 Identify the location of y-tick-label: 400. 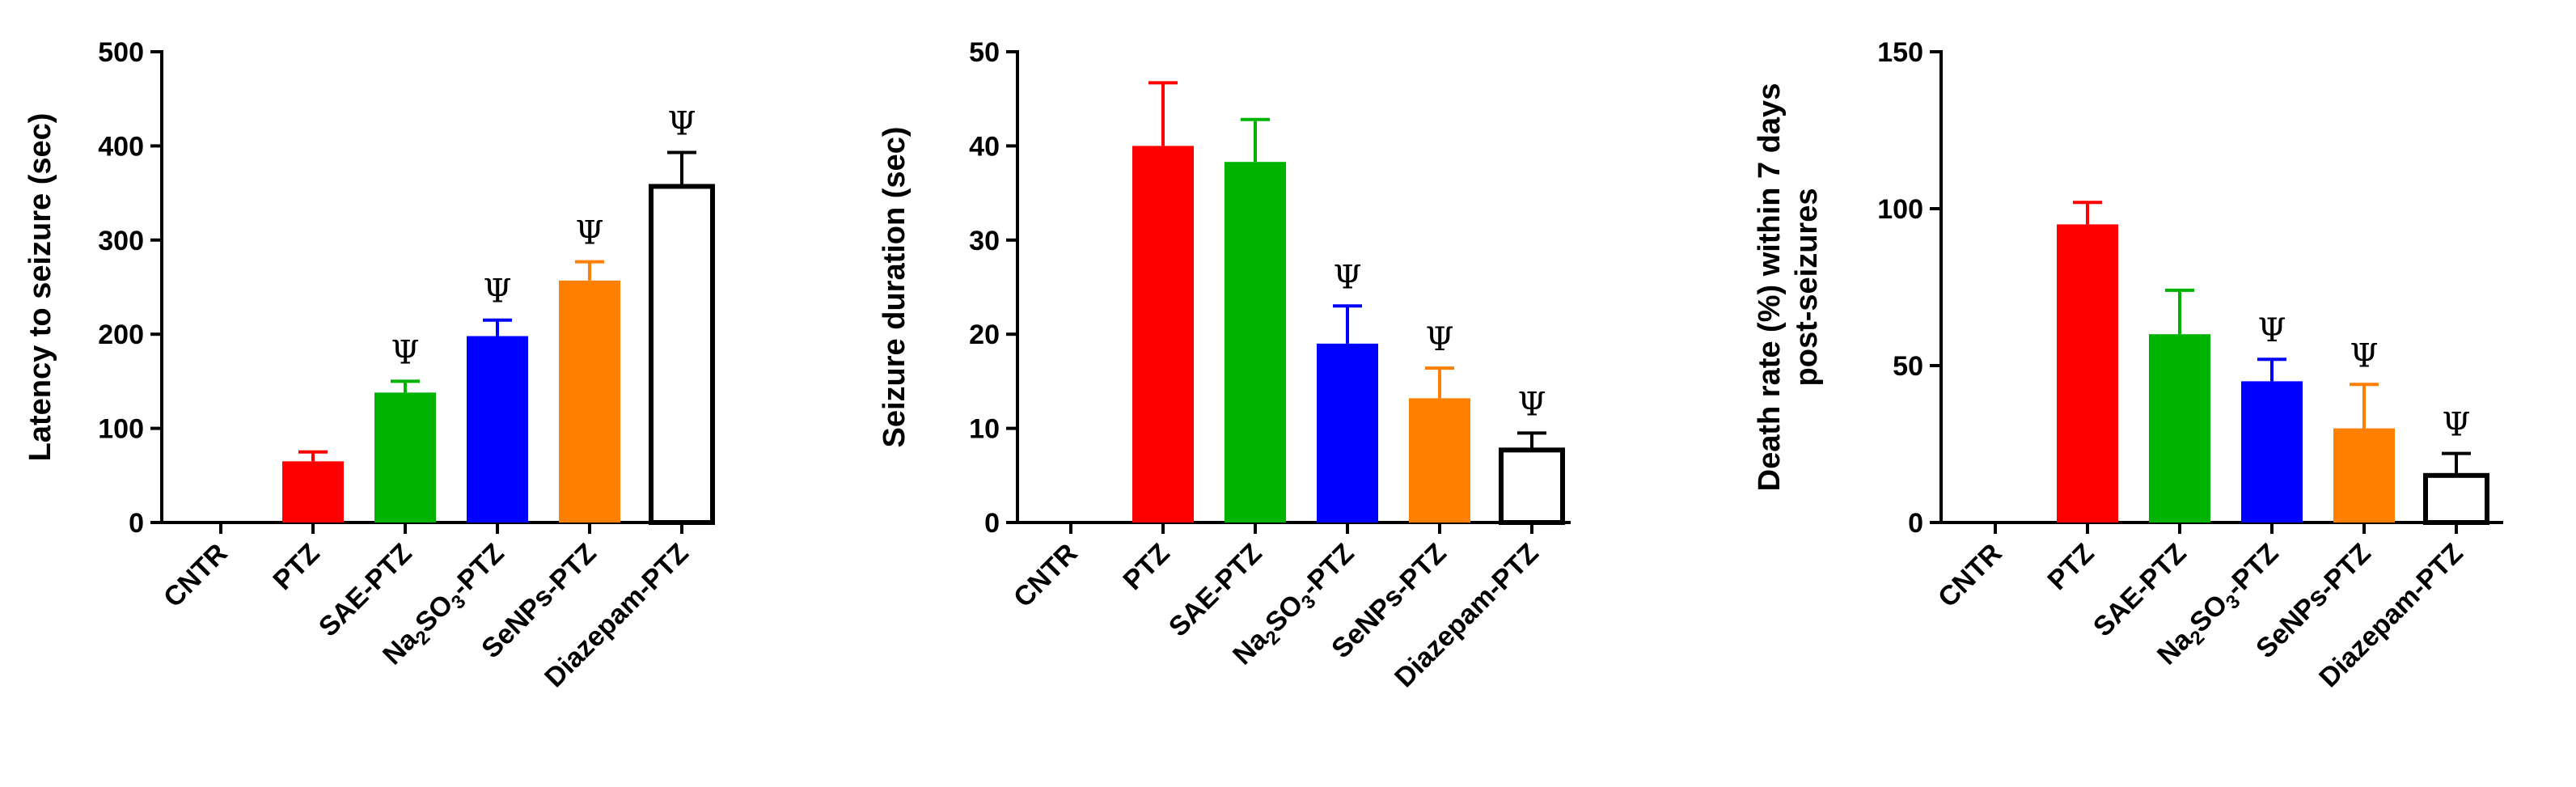
(121, 147).